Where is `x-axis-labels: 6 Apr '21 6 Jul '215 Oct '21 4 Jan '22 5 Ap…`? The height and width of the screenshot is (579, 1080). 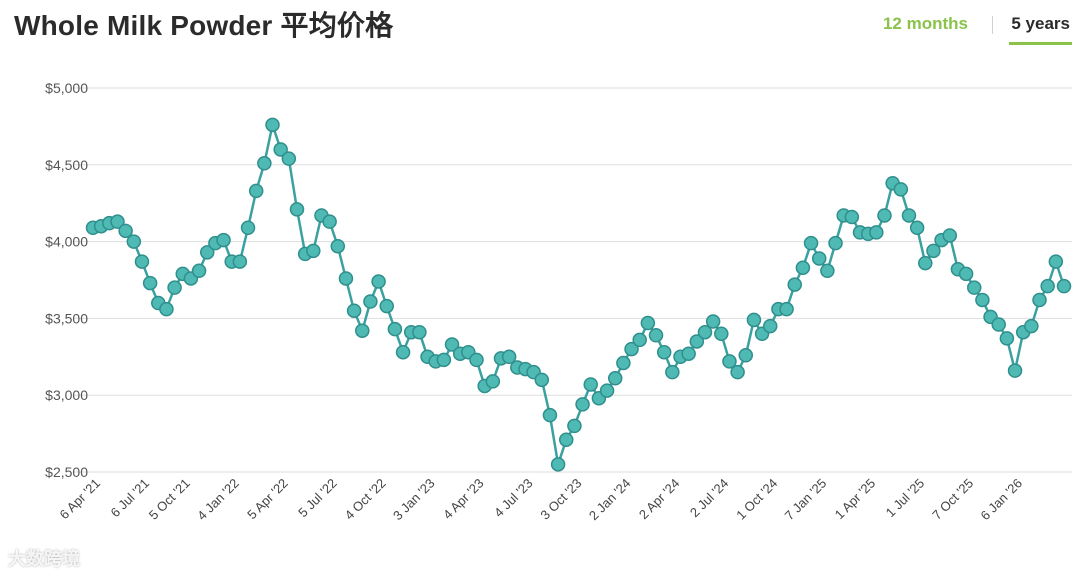 x-axis-labels: 6 Apr '21 6 Jul '215 Oct '21 4 Jan '22 5 Ap… is located at coordinates (541, 500).